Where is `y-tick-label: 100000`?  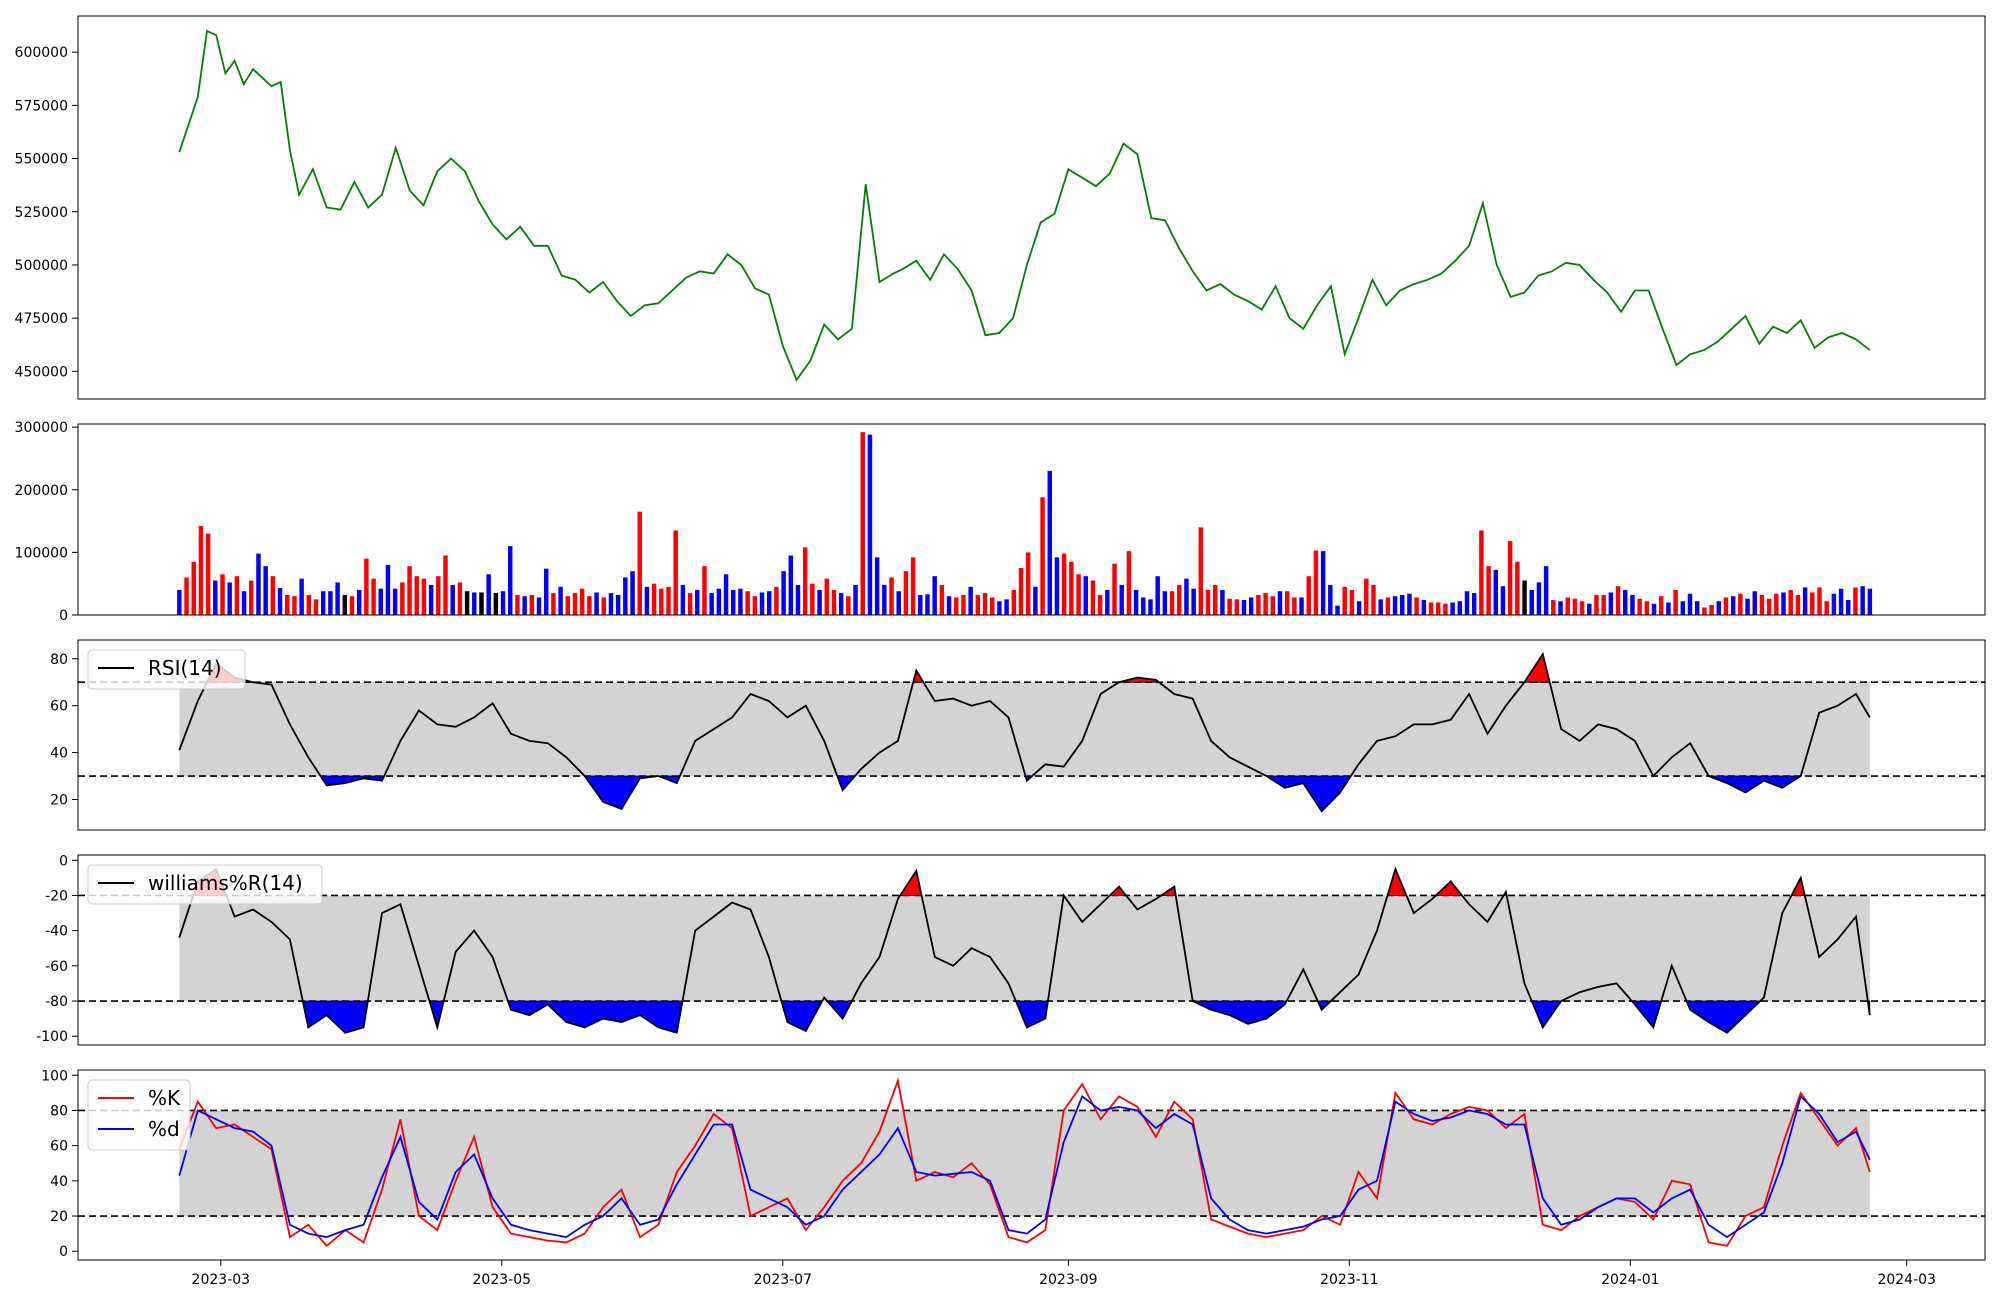
y-tick-label: 100000 is located at coordinates (41, 553).